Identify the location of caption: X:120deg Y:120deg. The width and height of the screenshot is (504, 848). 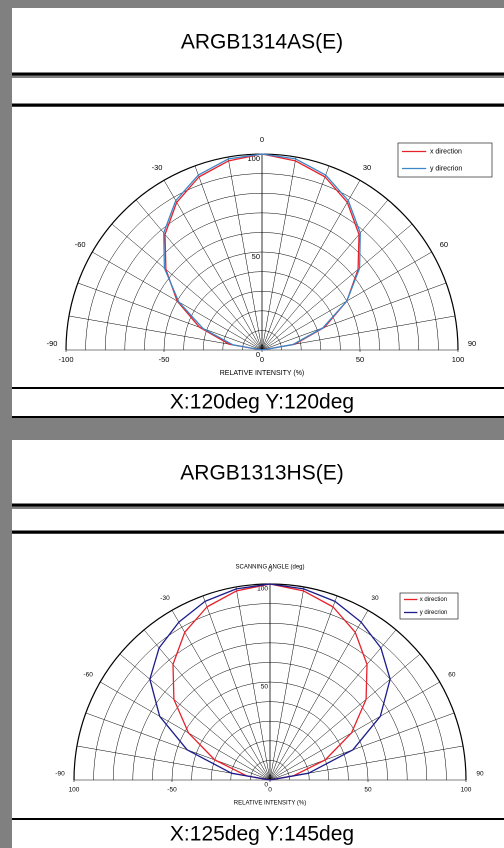
(262, 402).